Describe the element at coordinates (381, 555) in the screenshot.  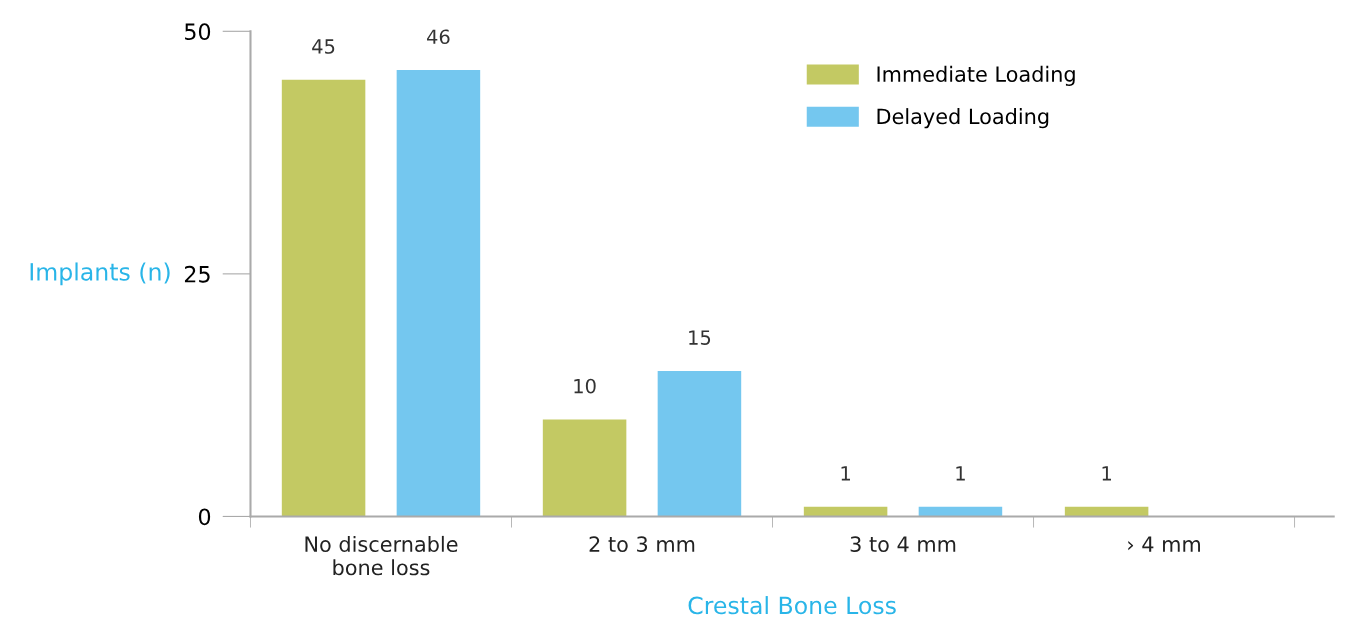
I see `x-tick-label: No discernable bone loss` at that location.